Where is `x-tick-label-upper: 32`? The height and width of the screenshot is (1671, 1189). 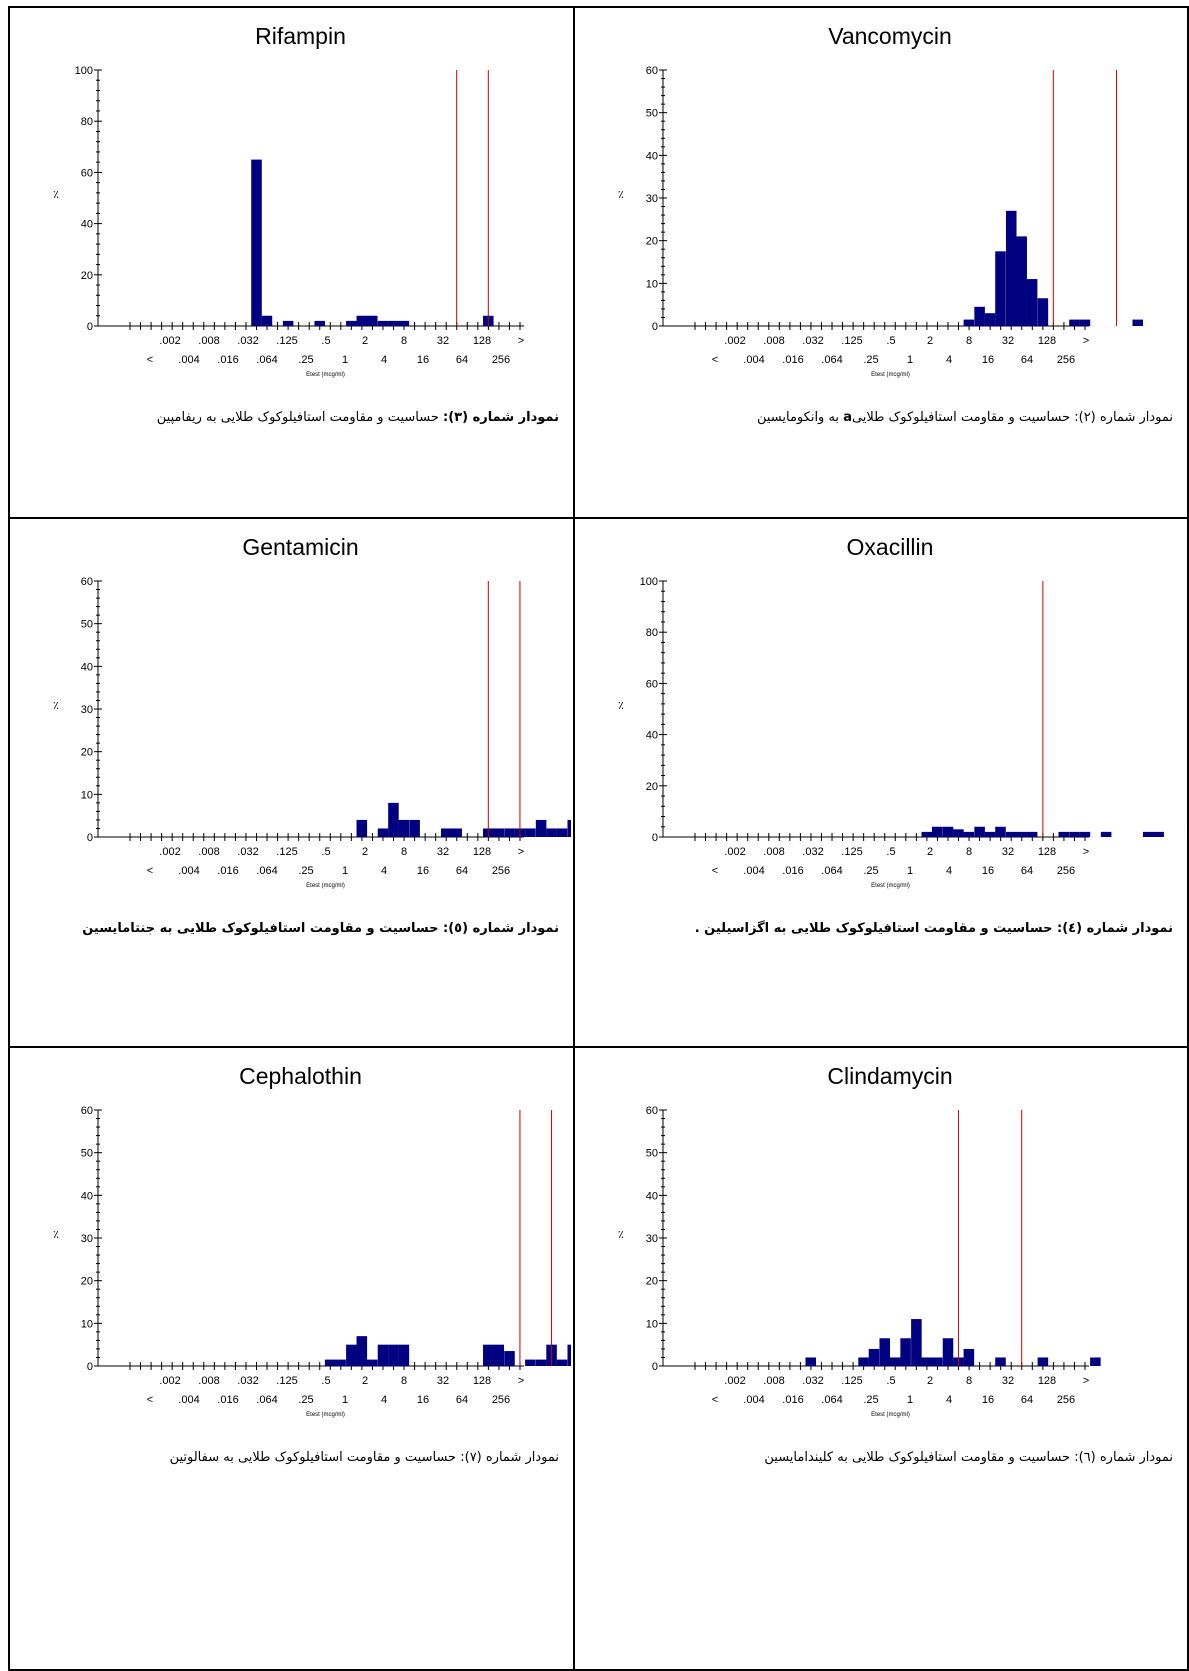
x-tick-label-upper: 32 is located at coordinates (1008, 852).